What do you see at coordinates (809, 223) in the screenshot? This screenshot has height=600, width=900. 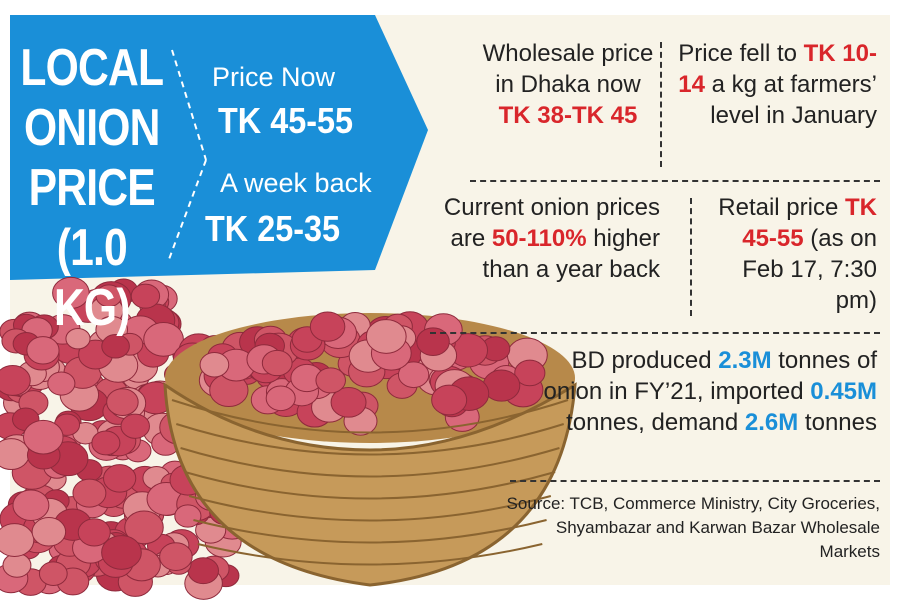 I see `highlight: TK 45-55` at bounding box center [809, 223].